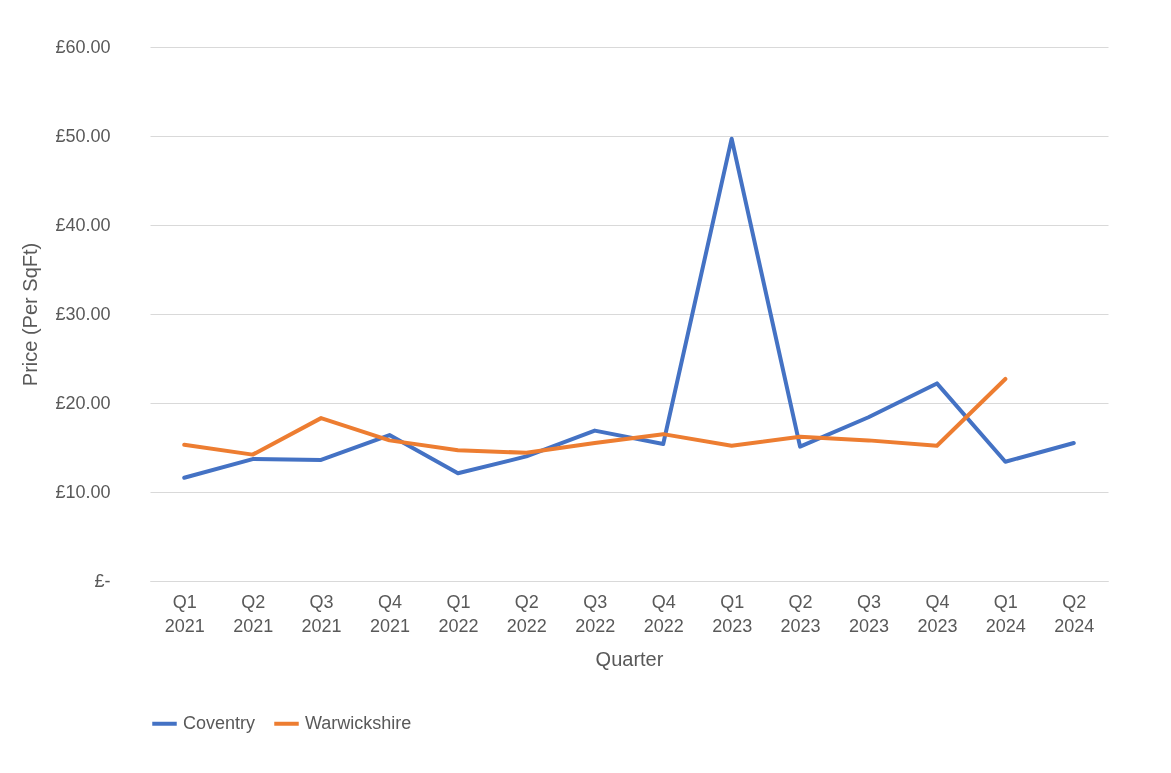 This screenshot has height=773, width=1171. I want to click on x-tick-label: Q3 2023, so click(869, 613).